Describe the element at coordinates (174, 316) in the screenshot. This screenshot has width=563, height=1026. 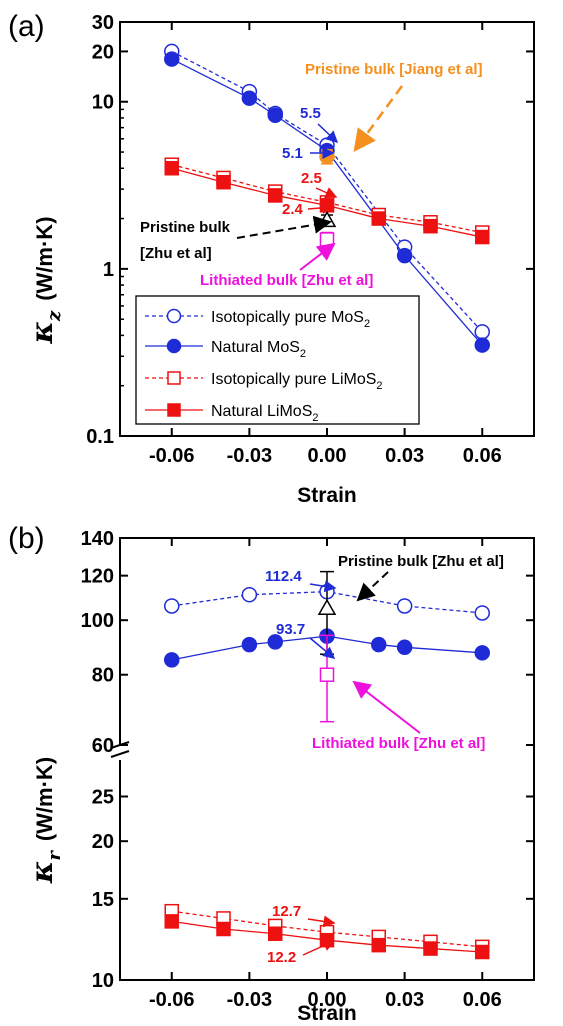
I see `legend-marker-iso-mos2` at that location.